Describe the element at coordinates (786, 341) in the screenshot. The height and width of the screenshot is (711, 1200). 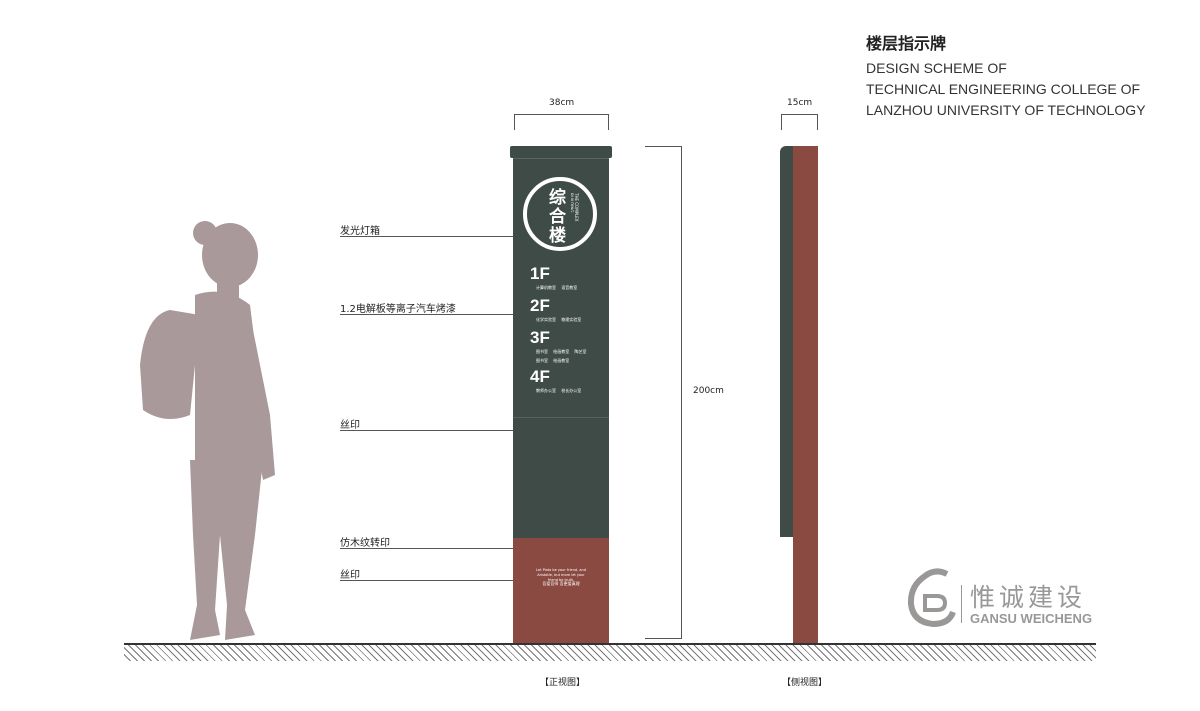
I see `sign-side-lightbox` at that location.